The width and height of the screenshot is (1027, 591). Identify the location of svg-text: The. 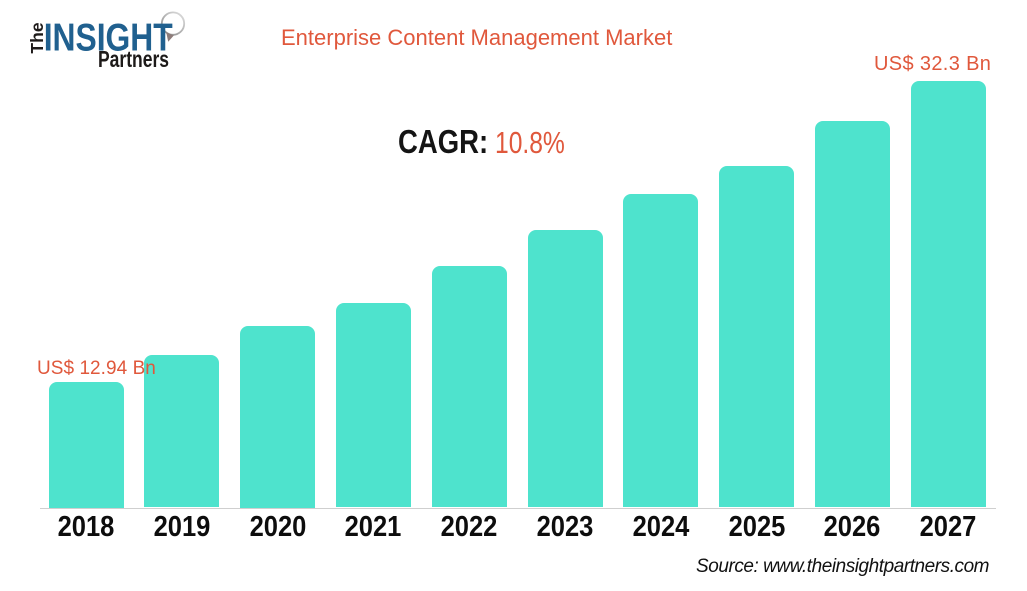
(37, 37).